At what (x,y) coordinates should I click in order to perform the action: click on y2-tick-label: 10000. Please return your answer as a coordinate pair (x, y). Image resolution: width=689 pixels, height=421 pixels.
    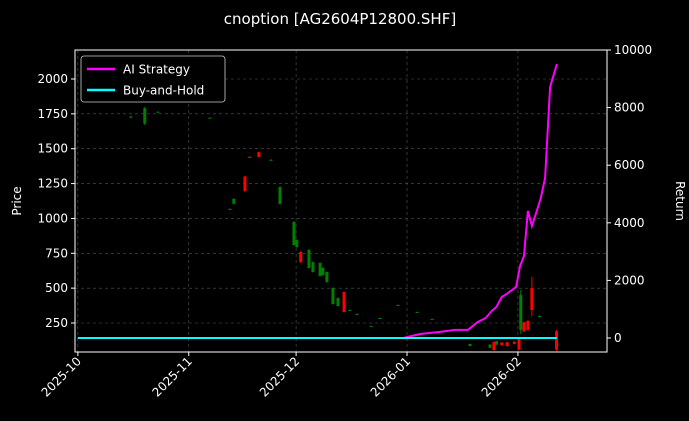
    Looking at the image, I should click on (633, 50).